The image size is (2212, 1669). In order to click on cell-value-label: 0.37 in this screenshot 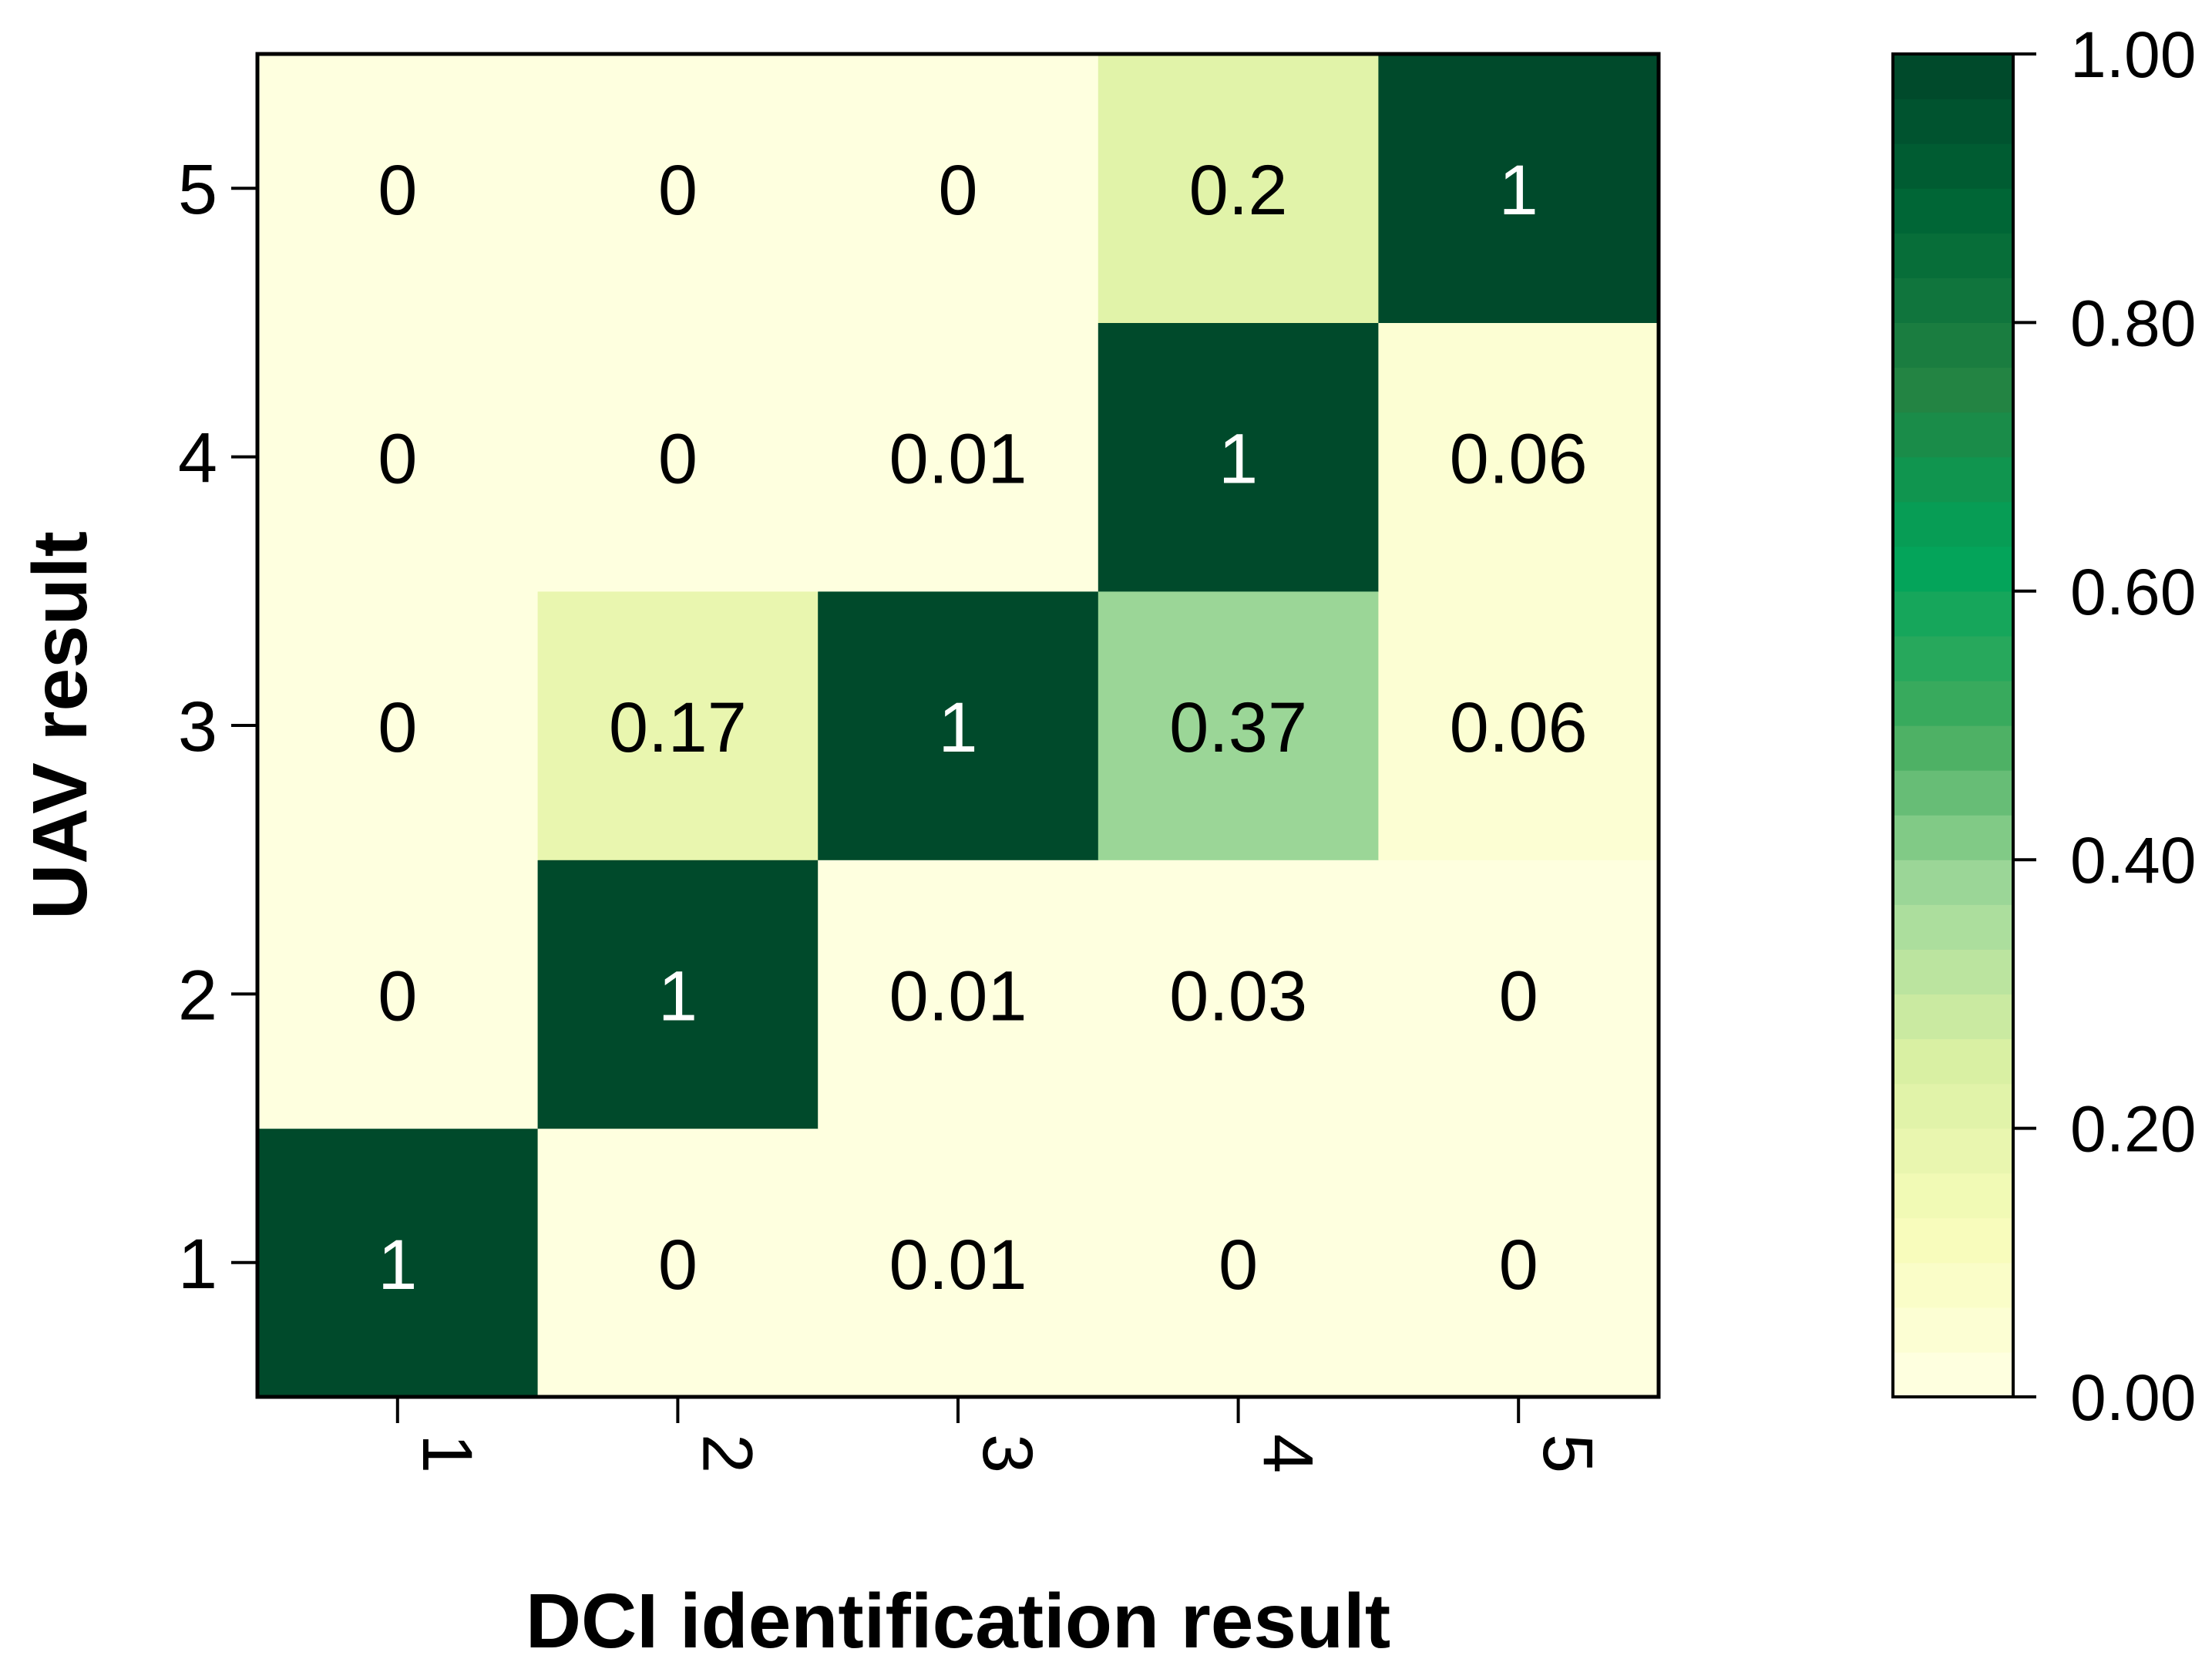, I will do `click(1238, 727)`.